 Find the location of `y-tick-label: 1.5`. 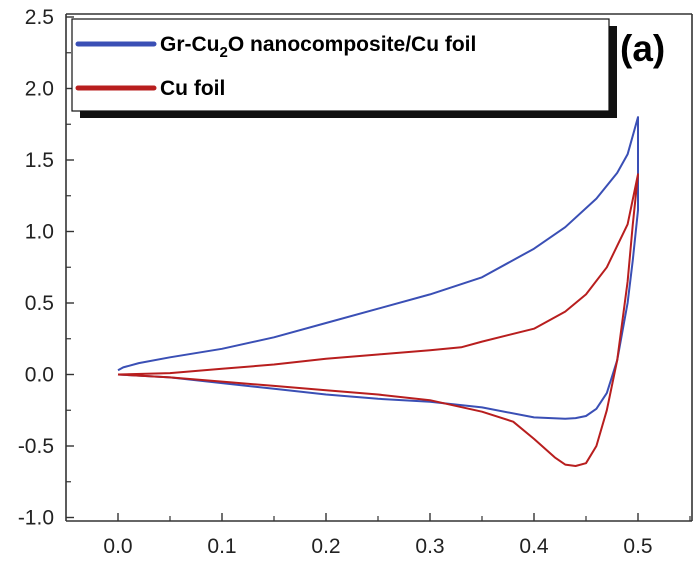

y-tick-label: 1.5 is located at coordinates (39, 160).